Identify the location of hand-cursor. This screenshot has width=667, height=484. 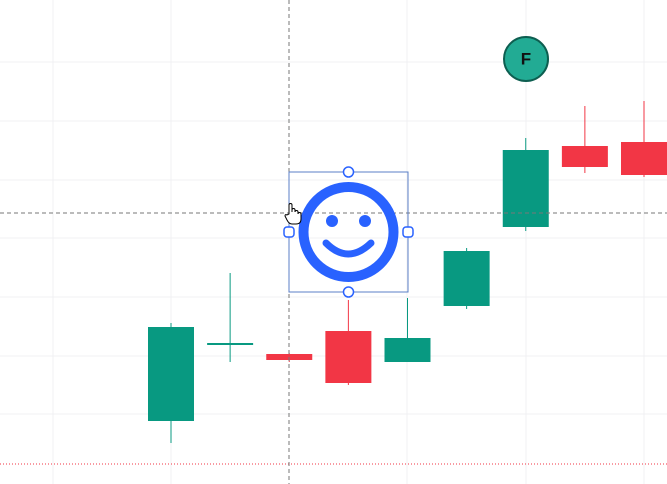
(293, 214).